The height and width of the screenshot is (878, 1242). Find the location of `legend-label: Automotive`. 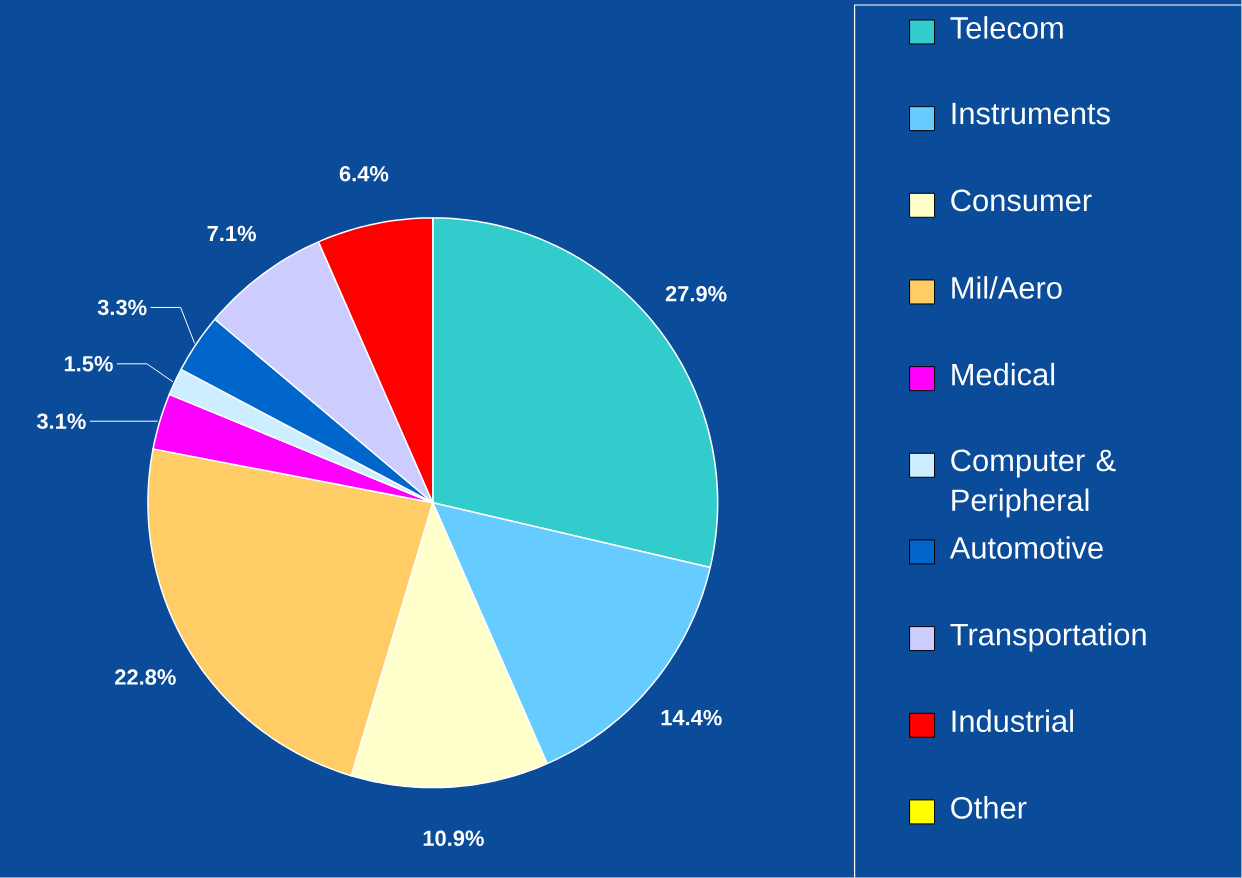

legend-label: Automotive is located at coordinates (1026, 547).